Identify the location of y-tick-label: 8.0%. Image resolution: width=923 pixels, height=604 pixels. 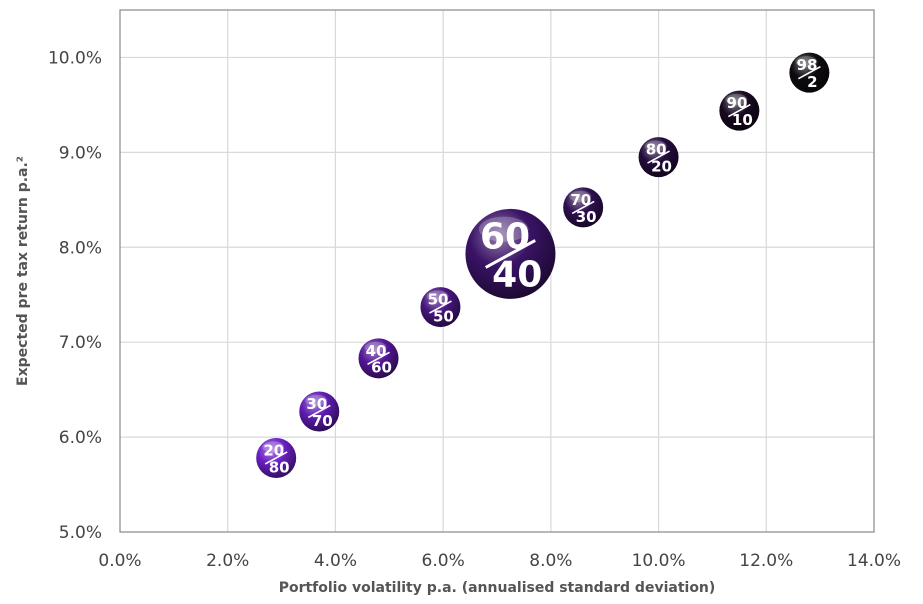
(80, 248).